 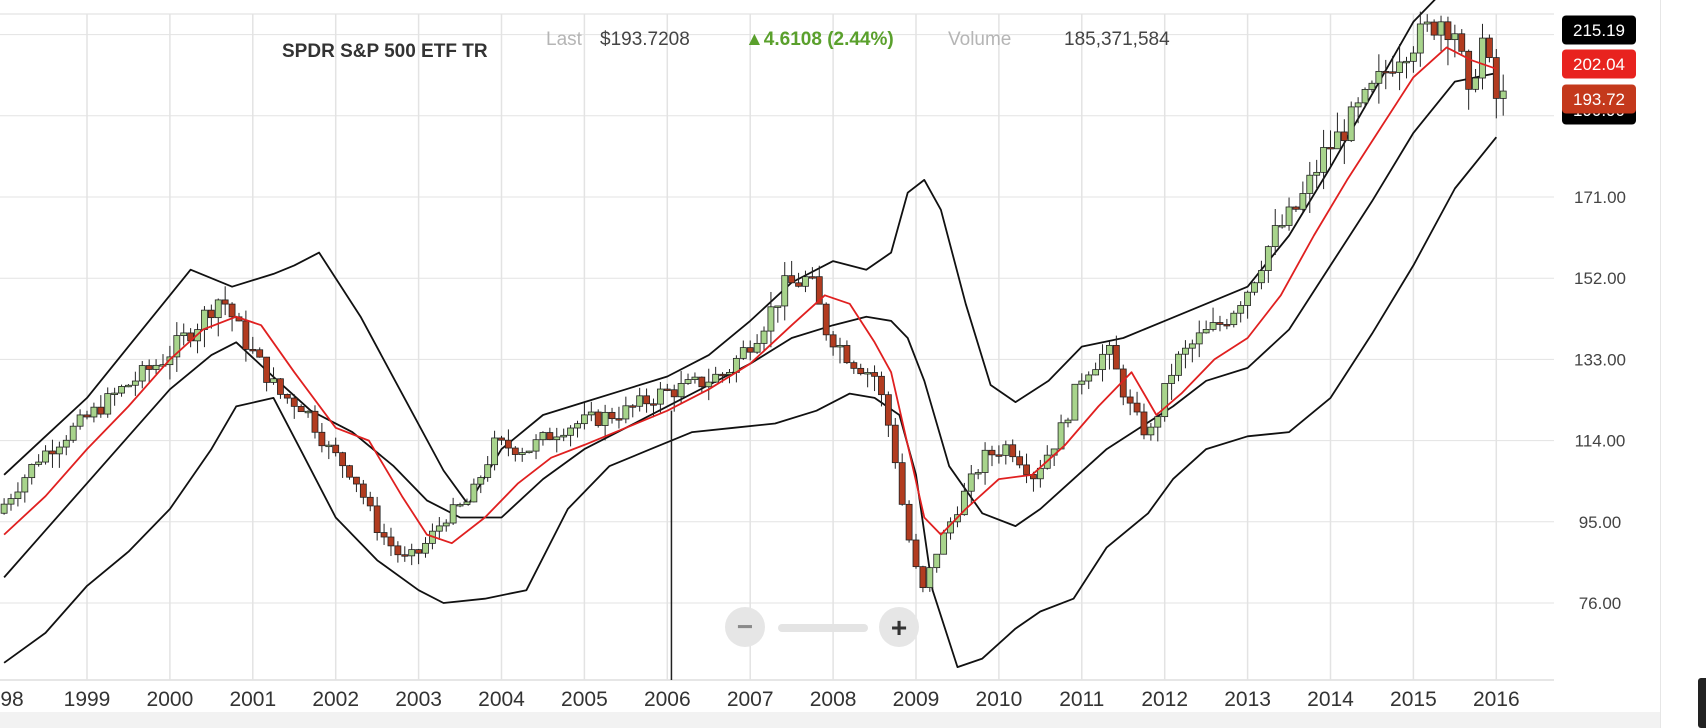 I want to click on last-value: $193.7208, so click(x=645, y=39).